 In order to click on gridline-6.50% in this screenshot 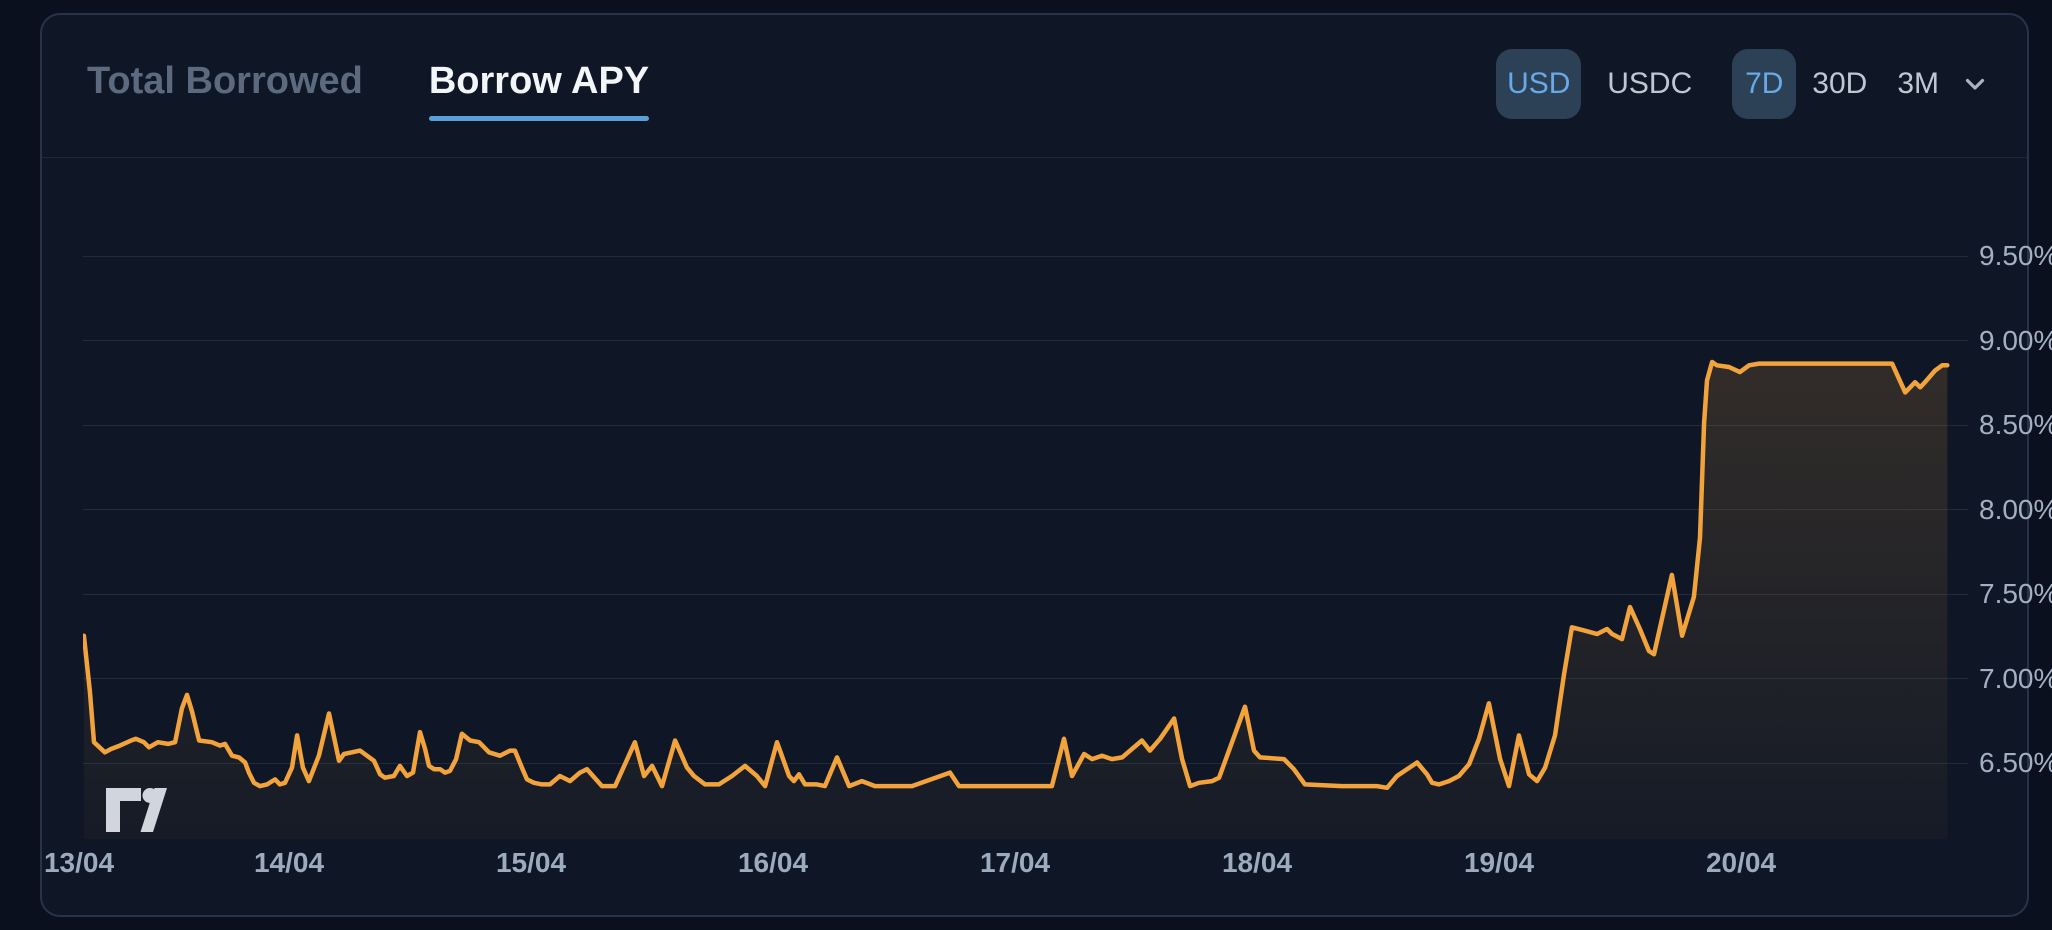, I will do `click(1025, 763)`.